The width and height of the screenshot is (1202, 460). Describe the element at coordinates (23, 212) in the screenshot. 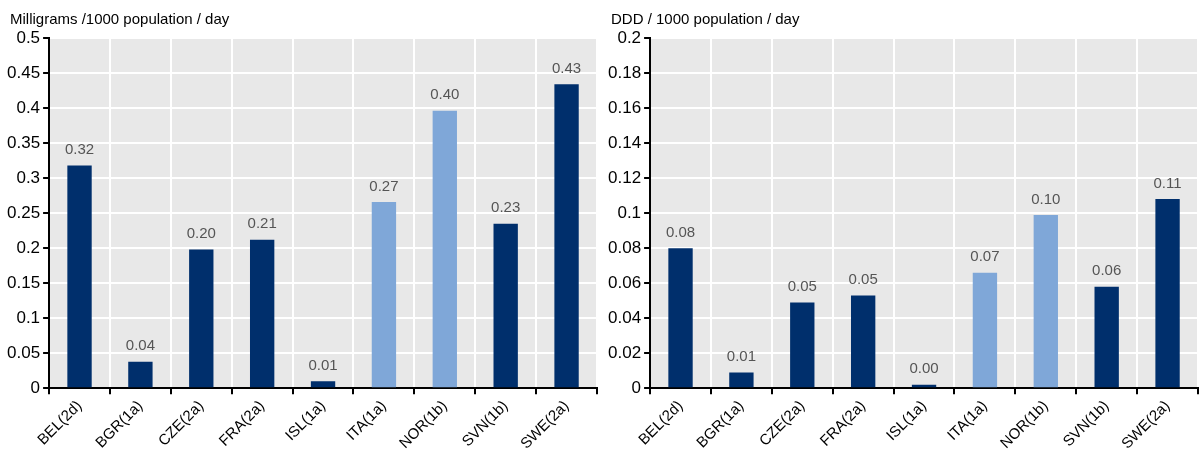

I see `y-tick-label: 0.25` at that location.